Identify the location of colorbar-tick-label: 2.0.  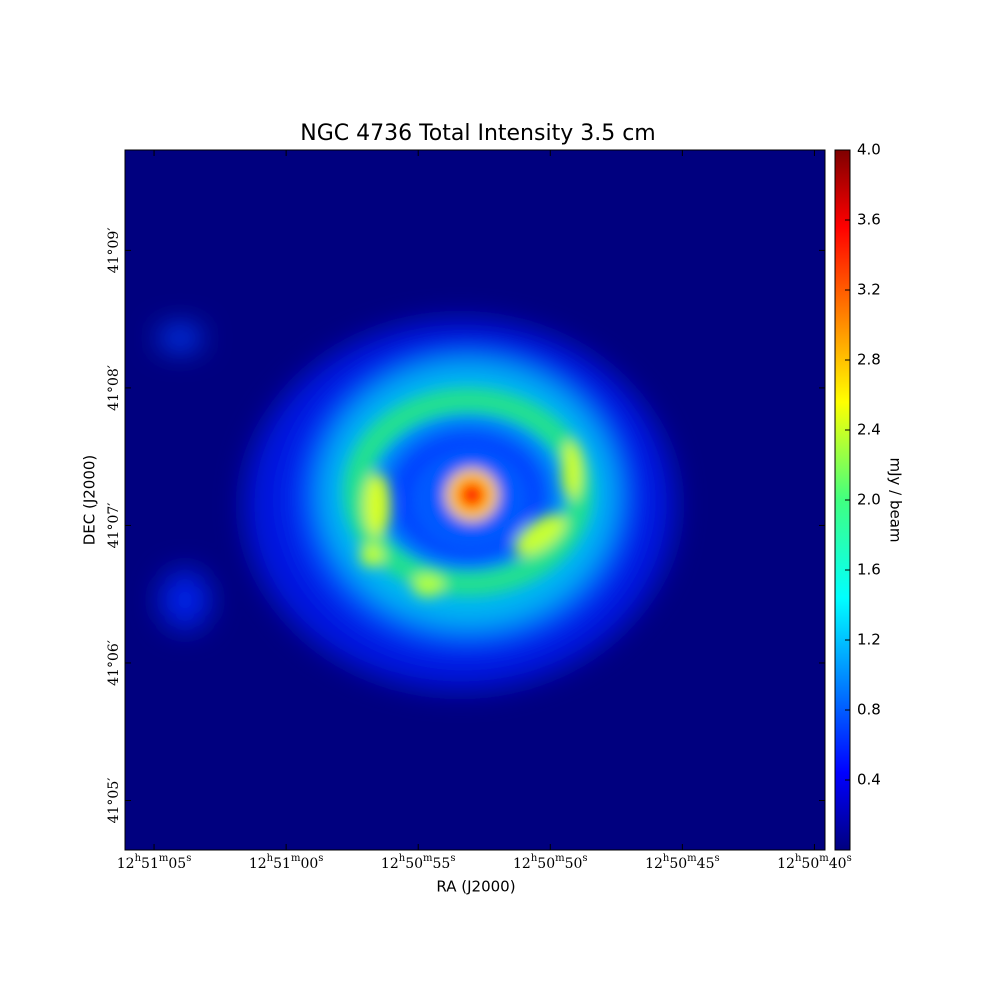
(869, 500).